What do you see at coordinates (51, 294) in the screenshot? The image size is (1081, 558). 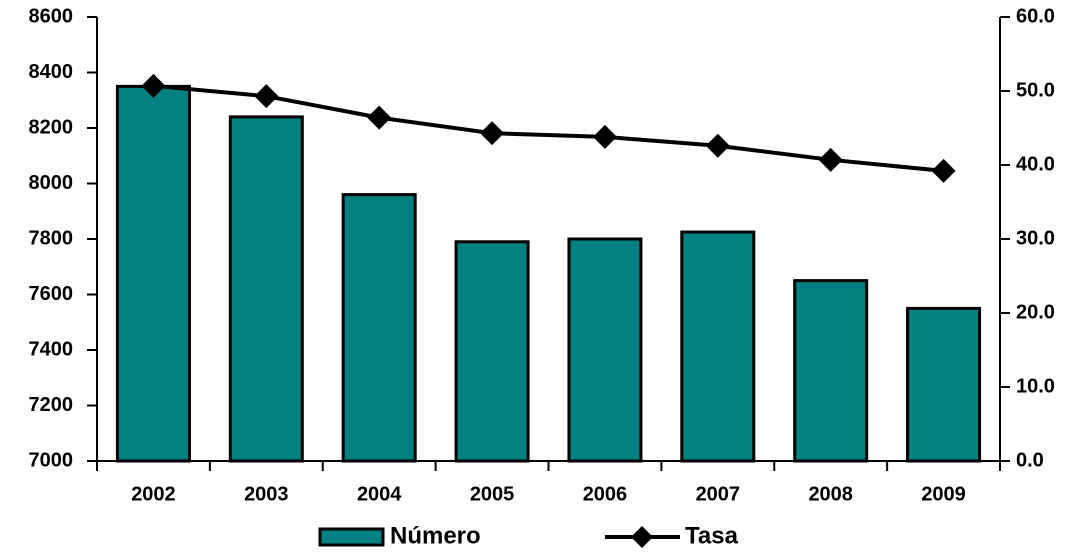 I see `y-tick-label: 7600` at bounding box center [51, 294].